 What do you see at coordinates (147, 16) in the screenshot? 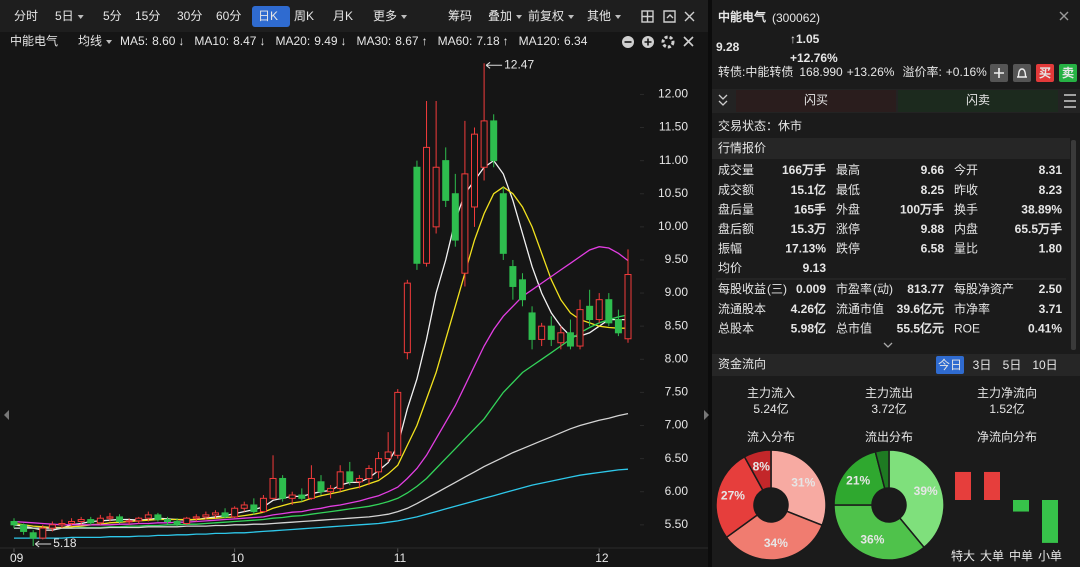
I see `toolbar-tab: 15分` at bounding box center [147, 16].